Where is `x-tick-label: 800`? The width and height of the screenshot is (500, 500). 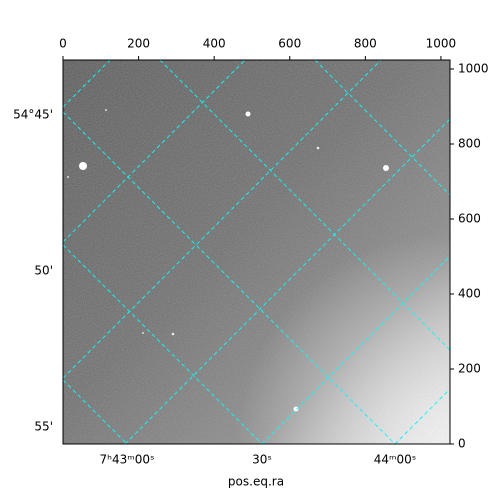 x-tick-label: 800 is located at coordinates (365, 44).